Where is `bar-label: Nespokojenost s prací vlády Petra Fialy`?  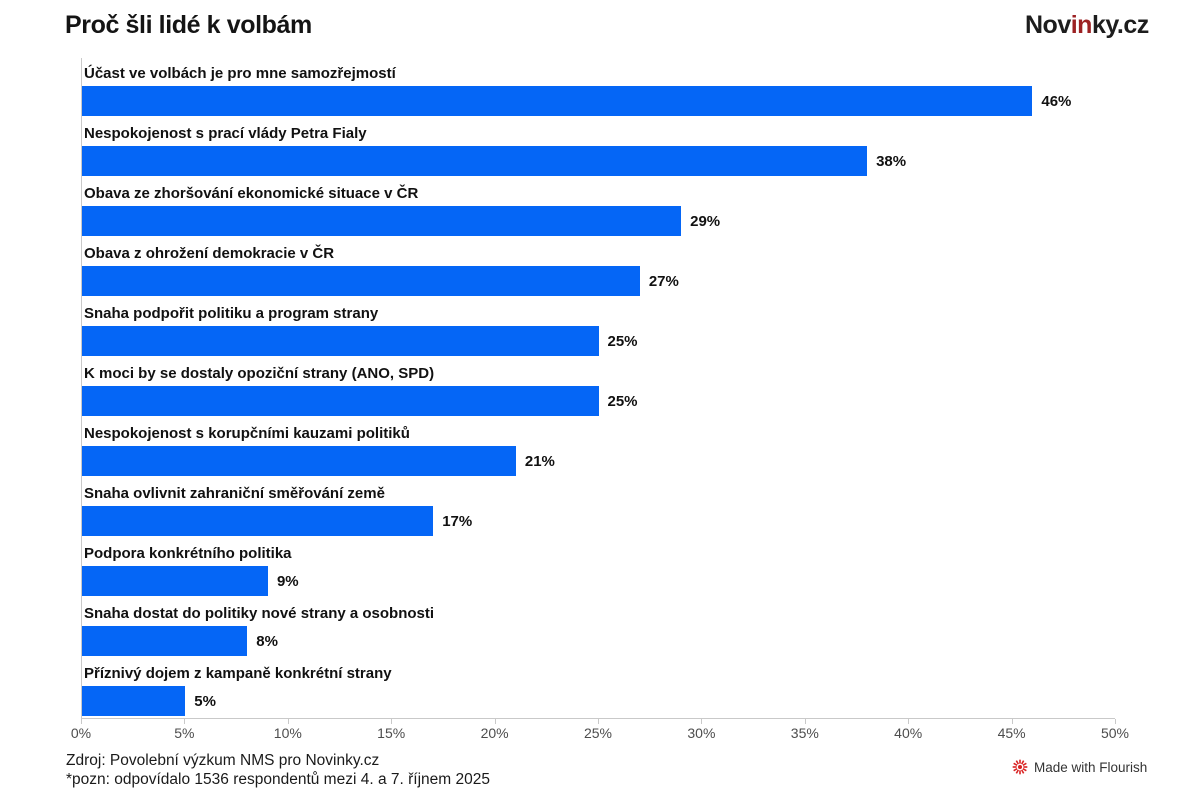
bar-label: Nespokojenost s prací vlády Petra Fialy is located at coordinates (225, 133).